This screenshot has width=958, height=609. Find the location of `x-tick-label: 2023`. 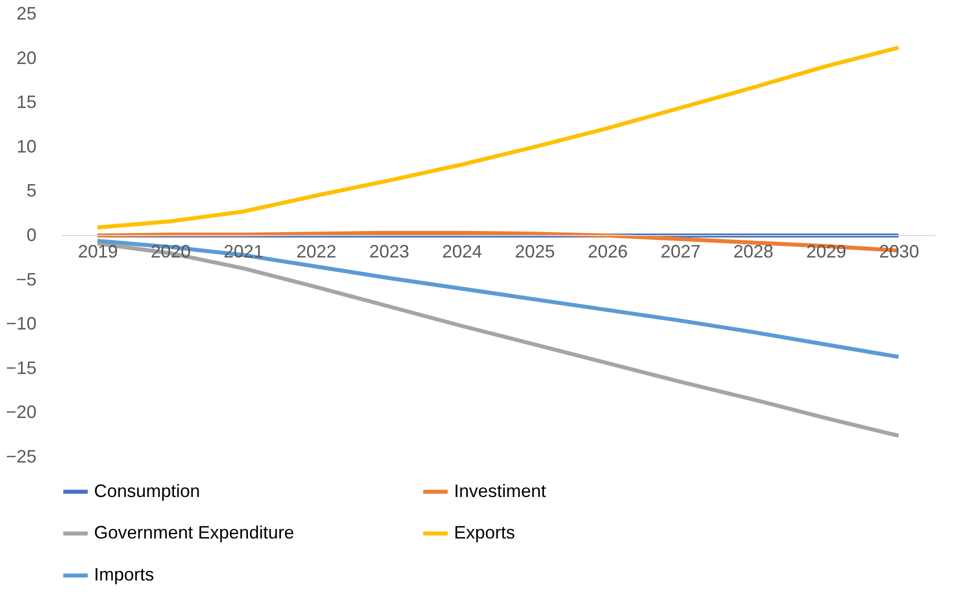

x-tick-label: 2023 is located at coordinates (389, 252).